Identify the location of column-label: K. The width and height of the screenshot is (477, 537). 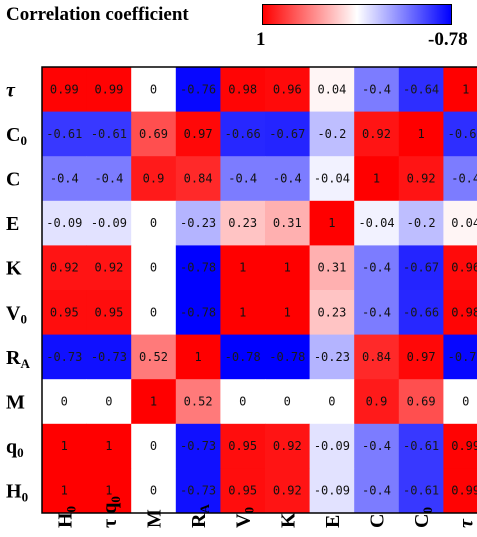
(288, 520).